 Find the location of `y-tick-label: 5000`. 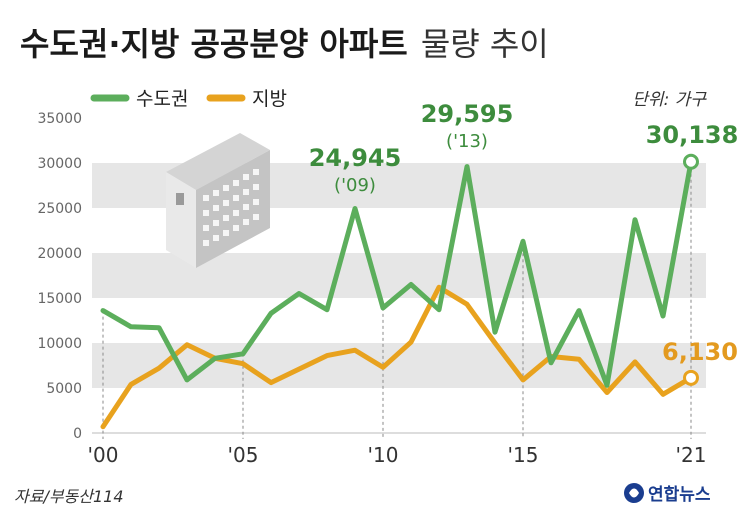

y-tick-label: 5000 is located at coordinates (64, 389).